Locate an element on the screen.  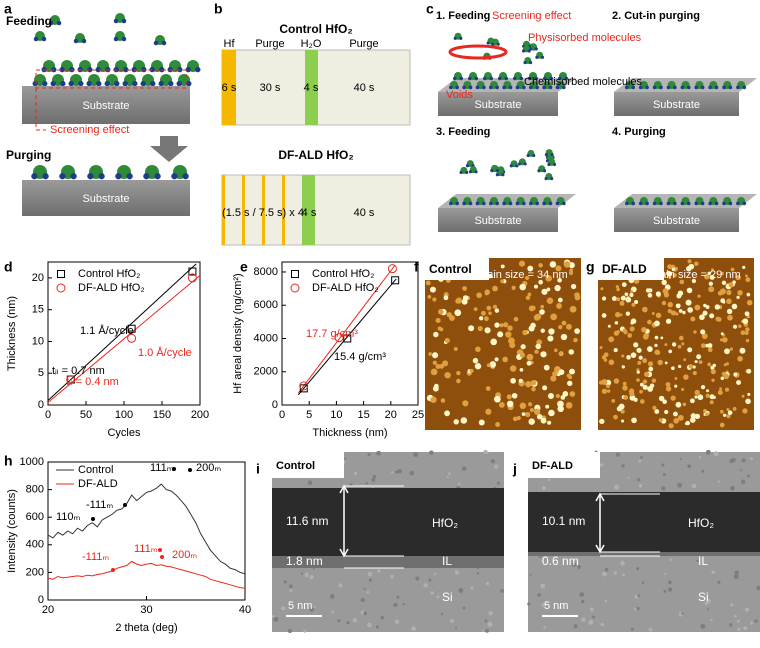
substrate is located at coordinates (676, 220).